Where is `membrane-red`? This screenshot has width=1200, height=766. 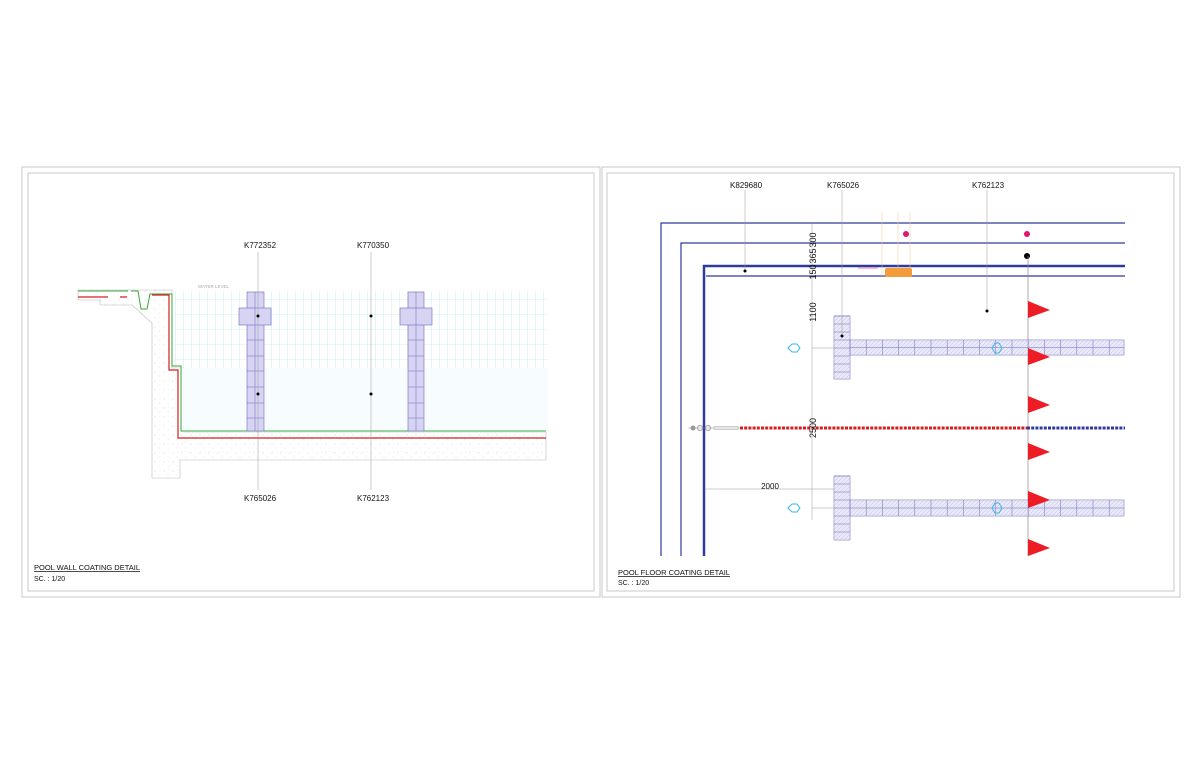 membrane-red is located at coordinates (312, 366).